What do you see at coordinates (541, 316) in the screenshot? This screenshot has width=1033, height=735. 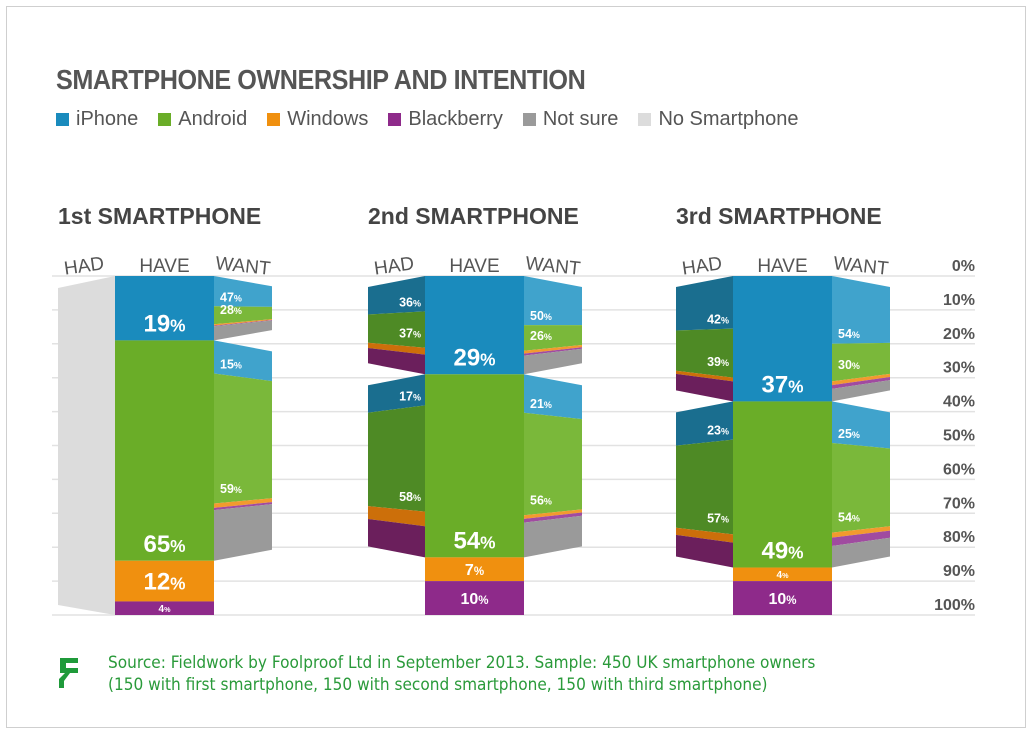 I see `want-label-iphone: 50%` at bounding box center [541, 316].